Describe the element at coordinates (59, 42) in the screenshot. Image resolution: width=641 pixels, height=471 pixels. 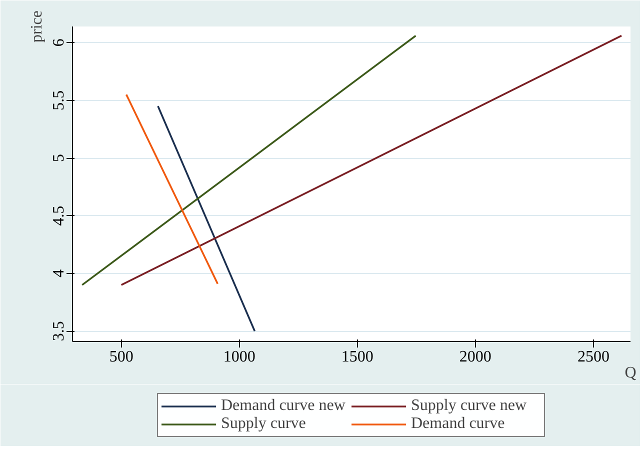
I see `y-tick-label: 6` at that location.